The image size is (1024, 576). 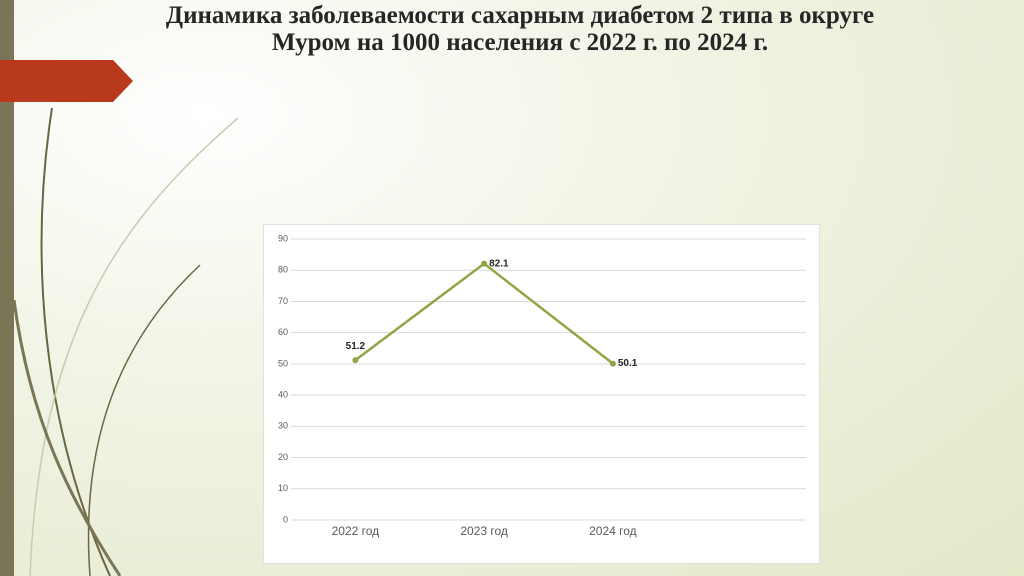 What do you see at coordinates (283, 426) in the screenshot?
I see `y-tick-label: 30` at bounding box center [283, 426].